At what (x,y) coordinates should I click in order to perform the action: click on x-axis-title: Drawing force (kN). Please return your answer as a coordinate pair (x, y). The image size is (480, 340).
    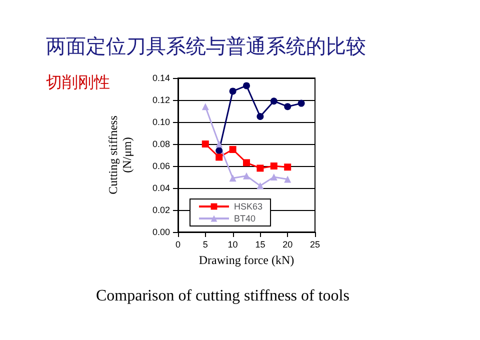
    Looking at the image, I should click on (246, 260).